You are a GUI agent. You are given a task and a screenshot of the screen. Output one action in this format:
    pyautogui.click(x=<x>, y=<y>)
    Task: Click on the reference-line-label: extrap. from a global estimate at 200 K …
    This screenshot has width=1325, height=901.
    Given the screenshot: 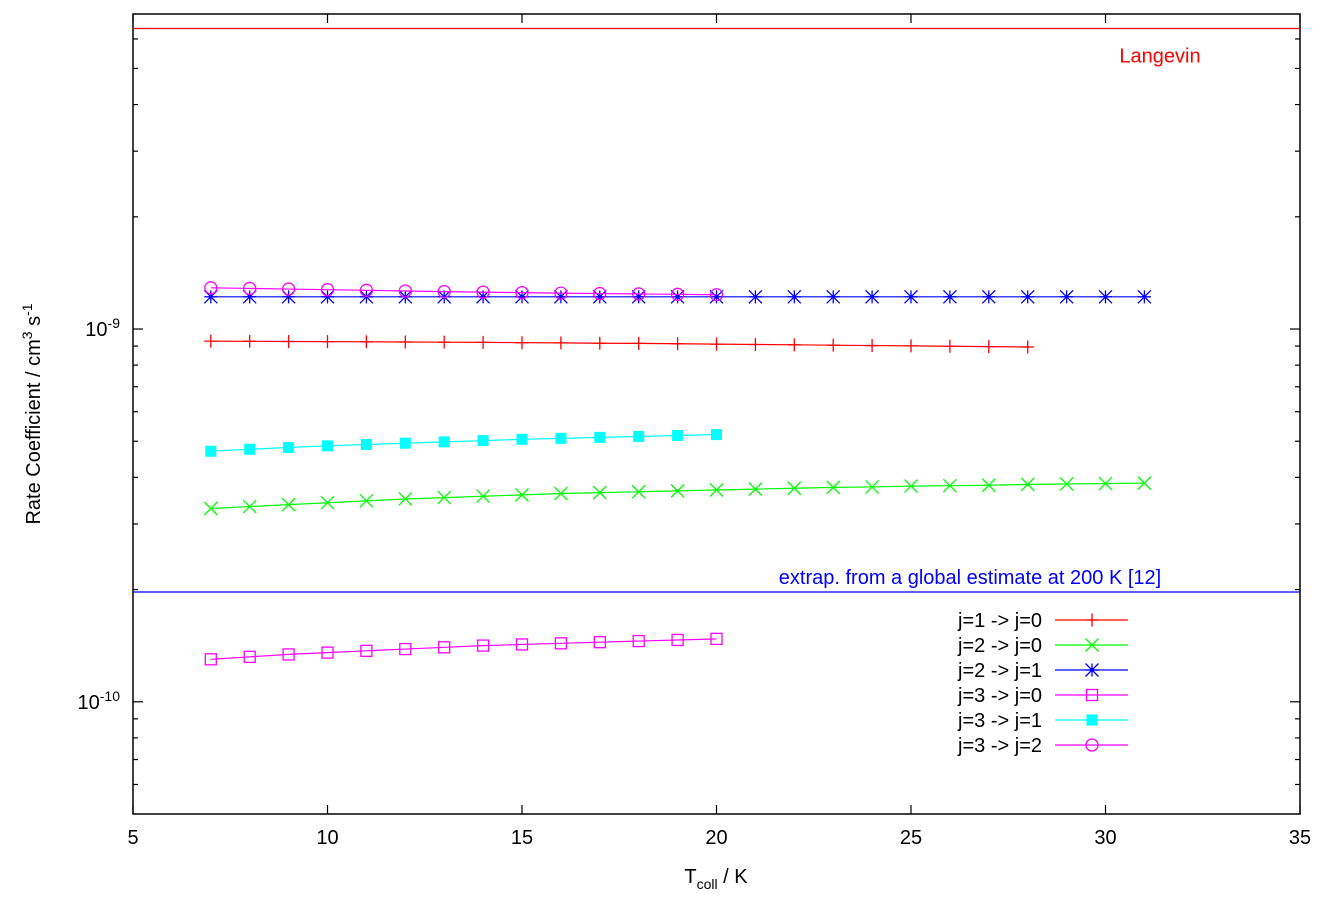 What is the action you would take?
    pyautogui.click(x=970, y=578)
    